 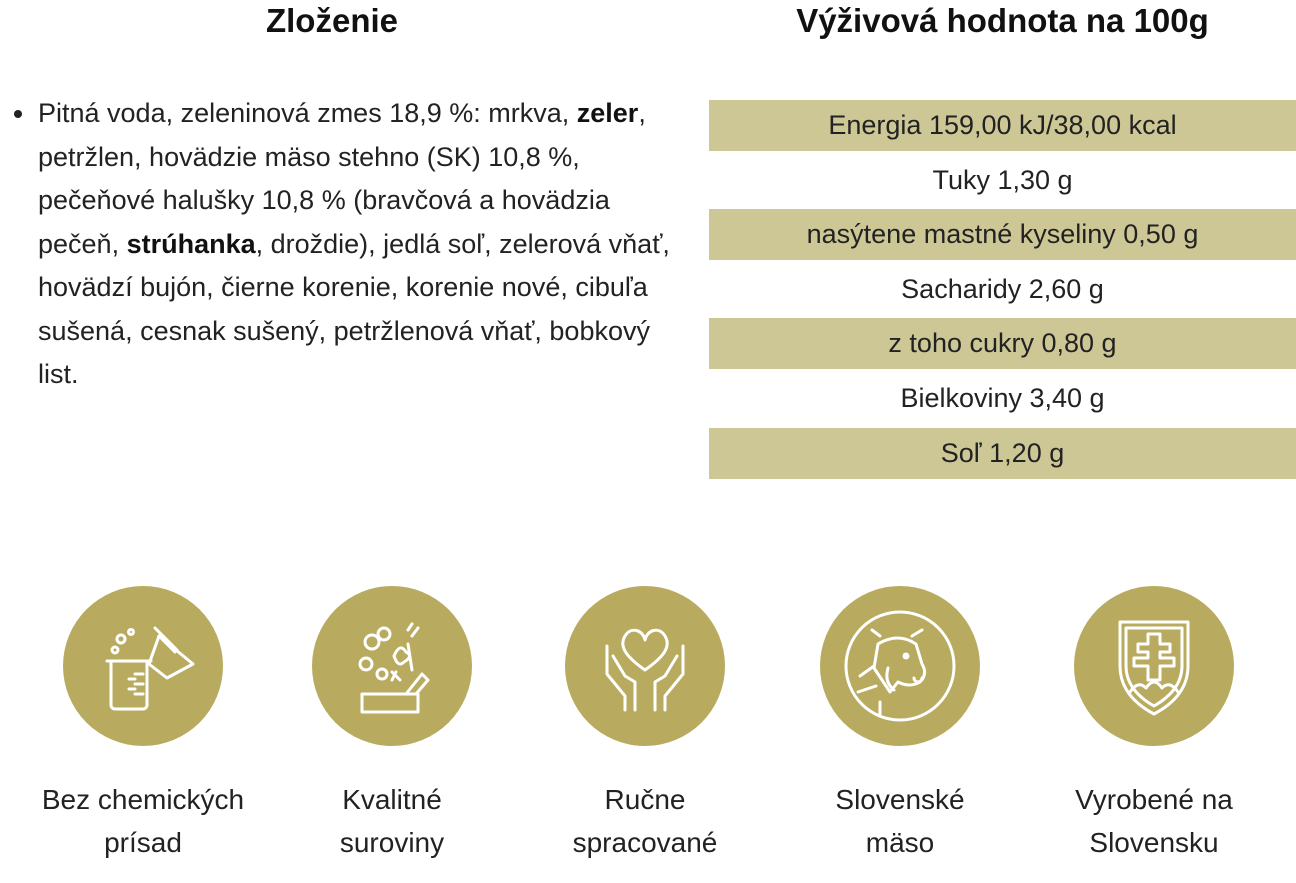 I want to click on feature-label: Vyrobené na Slovensku, so click(x=1154, y=821).